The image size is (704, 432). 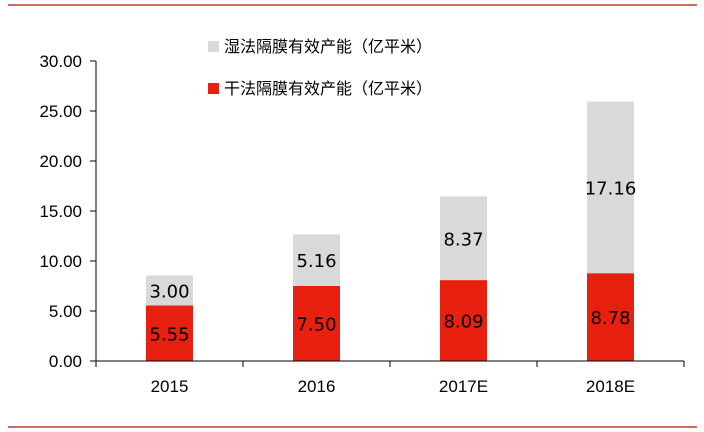 I want to click on y-tick-label: 10.00, so click(x=60, y=261).